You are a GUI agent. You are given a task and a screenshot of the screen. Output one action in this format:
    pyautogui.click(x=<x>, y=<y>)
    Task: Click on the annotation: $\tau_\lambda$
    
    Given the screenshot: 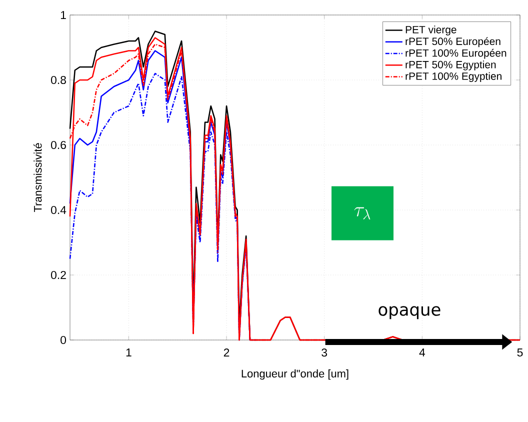 What is the action you would take?
    pyautogui.click(x=362, y=213)
    